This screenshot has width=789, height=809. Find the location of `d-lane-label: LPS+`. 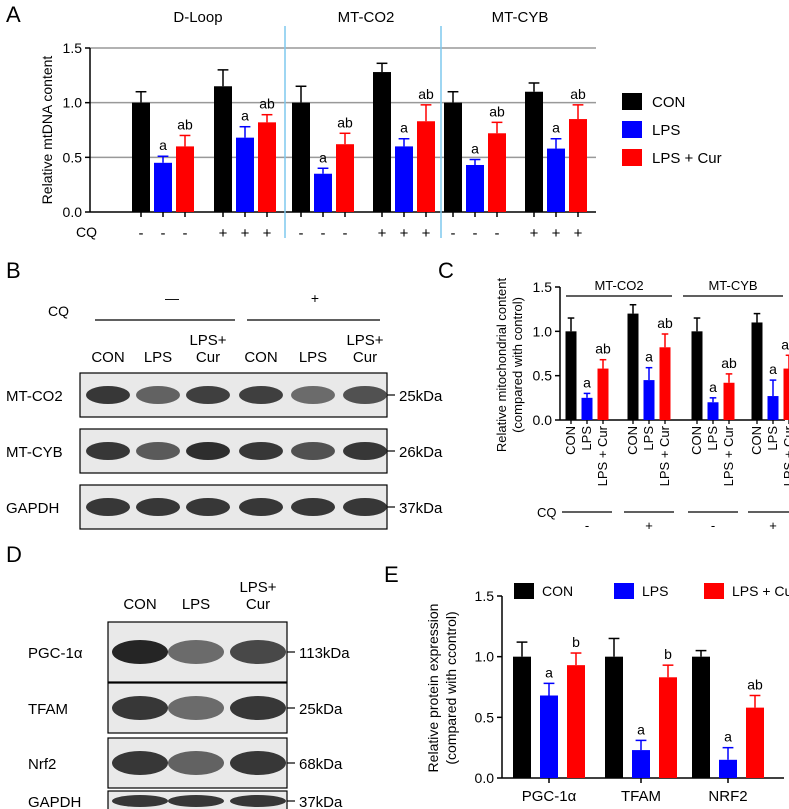

d-lane-label: LPS+ is located at coordinates (257, 587).